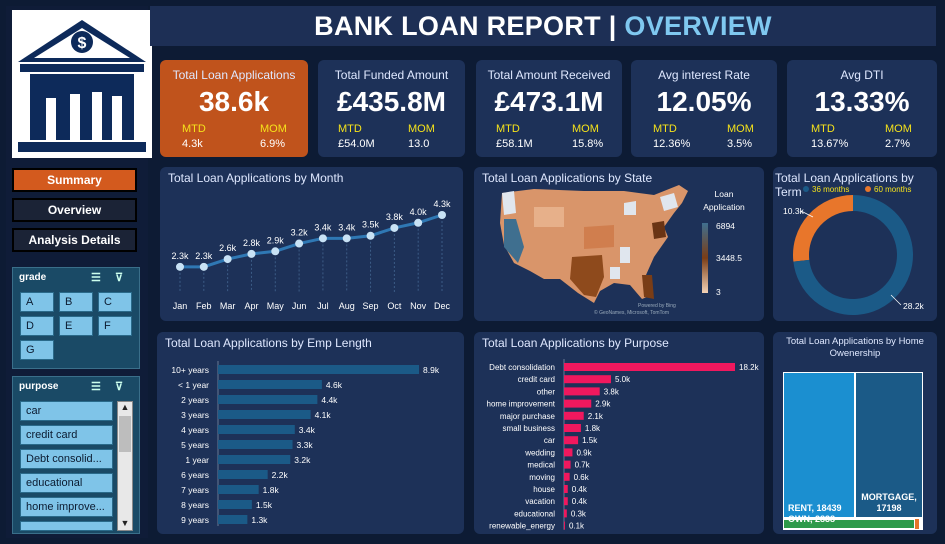 The height and width of the screenshot is (544, 945). What do you see at coordinates (582, 477) in the screenshot?
I see `bar-data-label: 0.6k` at bounding box center [582, 477].